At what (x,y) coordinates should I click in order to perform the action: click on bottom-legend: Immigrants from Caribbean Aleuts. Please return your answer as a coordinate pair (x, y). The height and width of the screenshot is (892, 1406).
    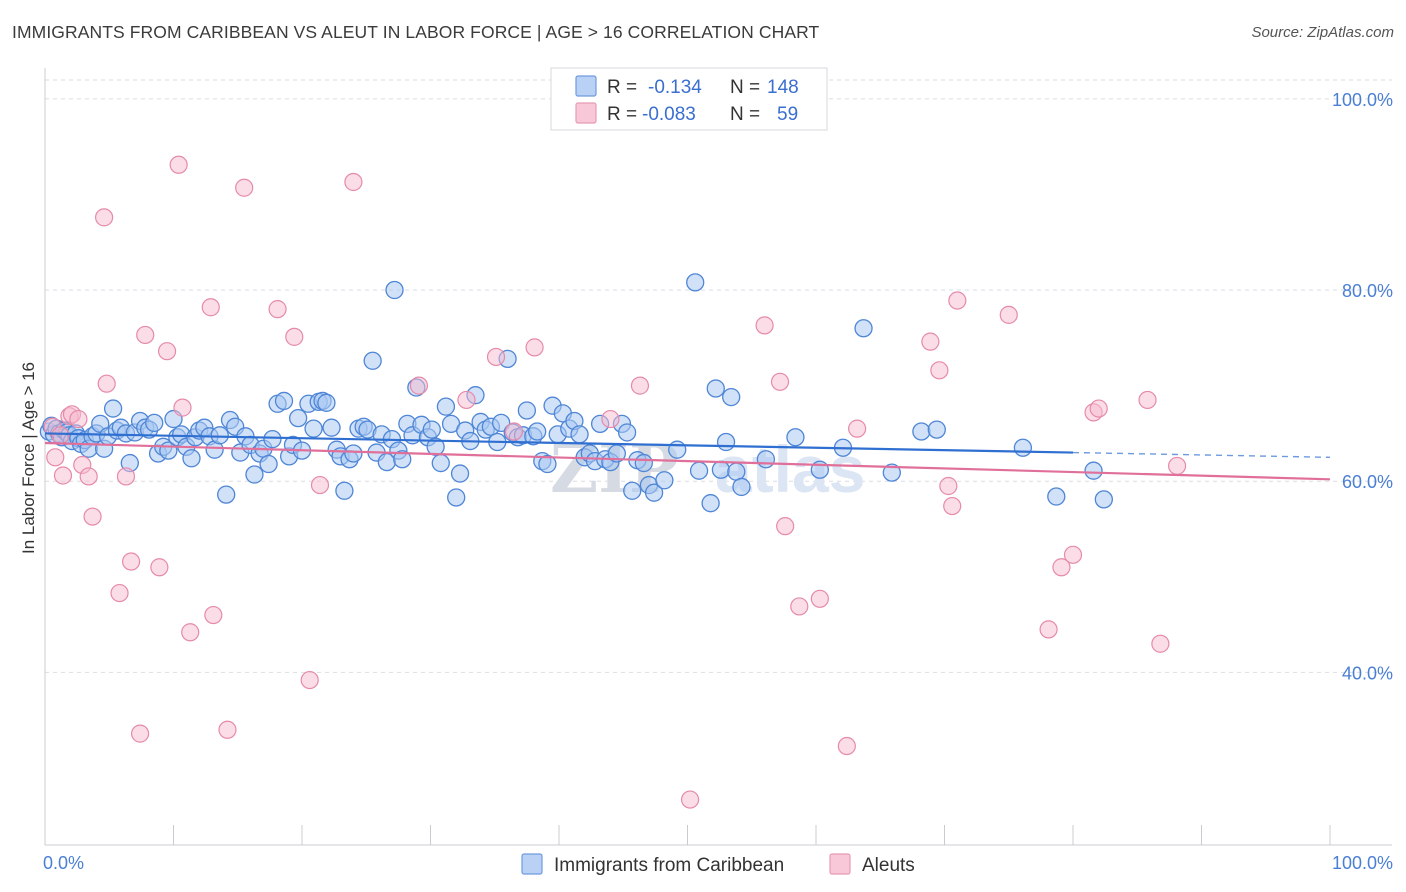
    Looking at the image, I should click on (718, 864).